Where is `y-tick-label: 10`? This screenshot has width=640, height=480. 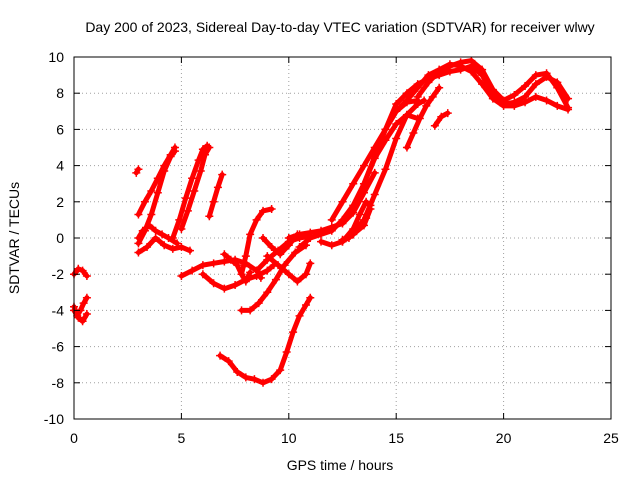
y-tick-label: 10 is located at coordinates (56, 57).